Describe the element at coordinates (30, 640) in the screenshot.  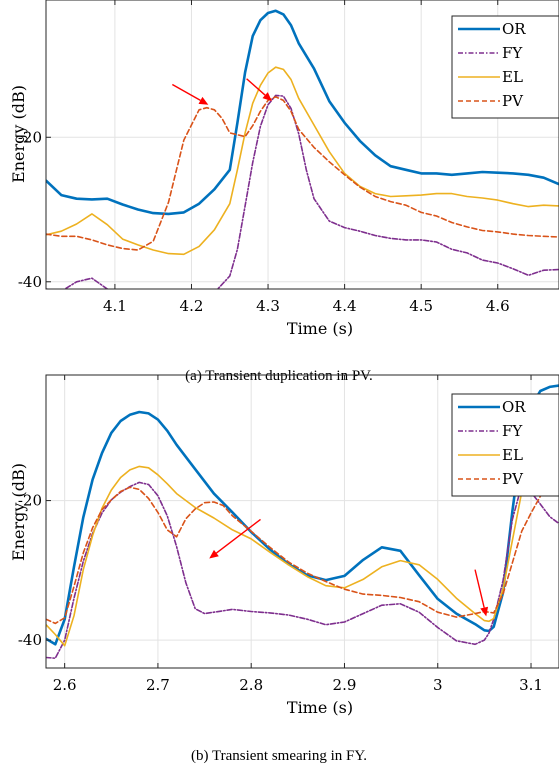
I see `chart-b-ytick-label-0: -40` at that location.